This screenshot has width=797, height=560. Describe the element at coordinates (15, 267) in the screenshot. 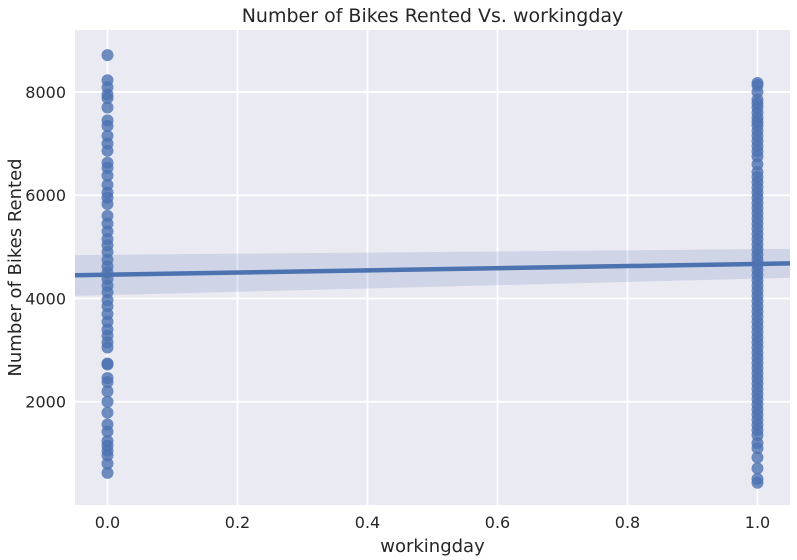

I see `y-axis-label: Number of Bikes Rented` at that location.